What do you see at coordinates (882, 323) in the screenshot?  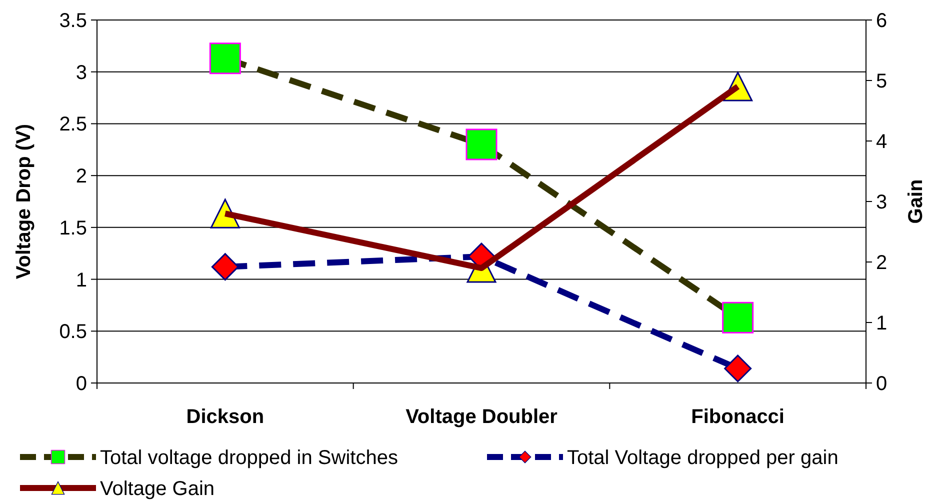 I see `y2-tick-label: 1` at bounding box center [882, 323].